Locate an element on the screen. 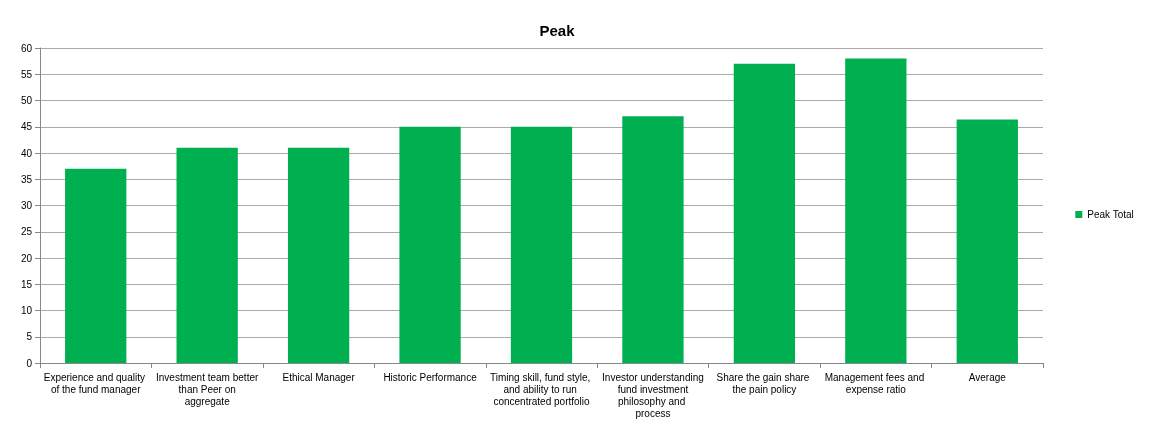 Image resolution: width=1149 pixels, height=429 pixels. y-tick-label: 25 is located at coordinates (26, 232).